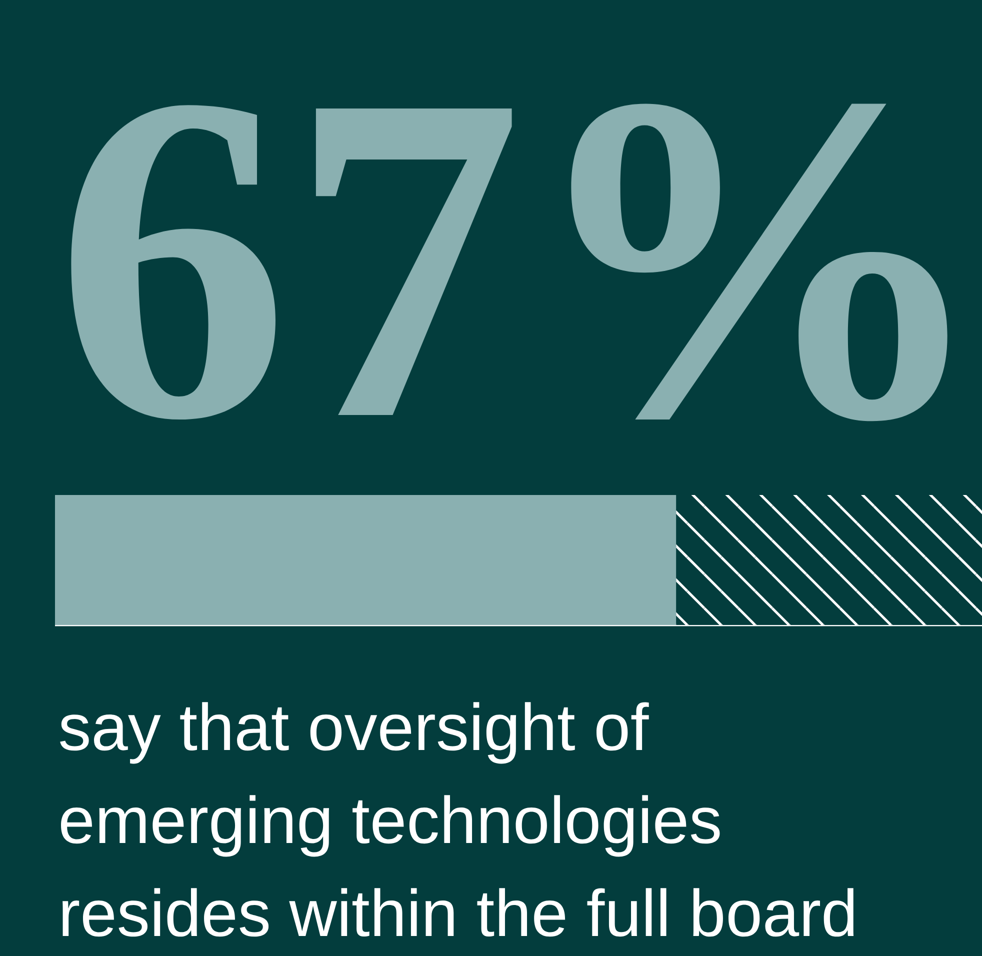 This screenshot has height=956, width=982. I want to click on text: say that oversight of, so click(354, 733).